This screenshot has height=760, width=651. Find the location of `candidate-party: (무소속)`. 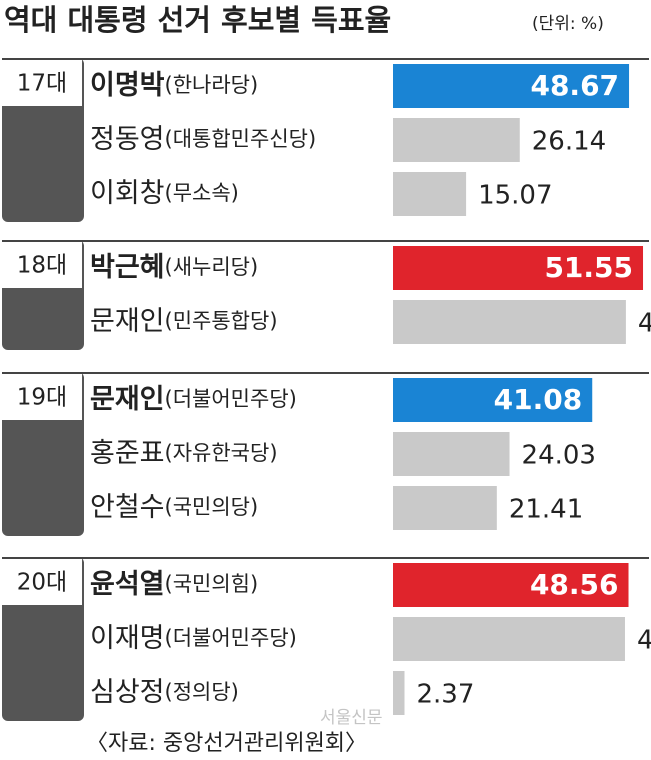

candidate-party: (무소속) is located at coordinates (202, 193).